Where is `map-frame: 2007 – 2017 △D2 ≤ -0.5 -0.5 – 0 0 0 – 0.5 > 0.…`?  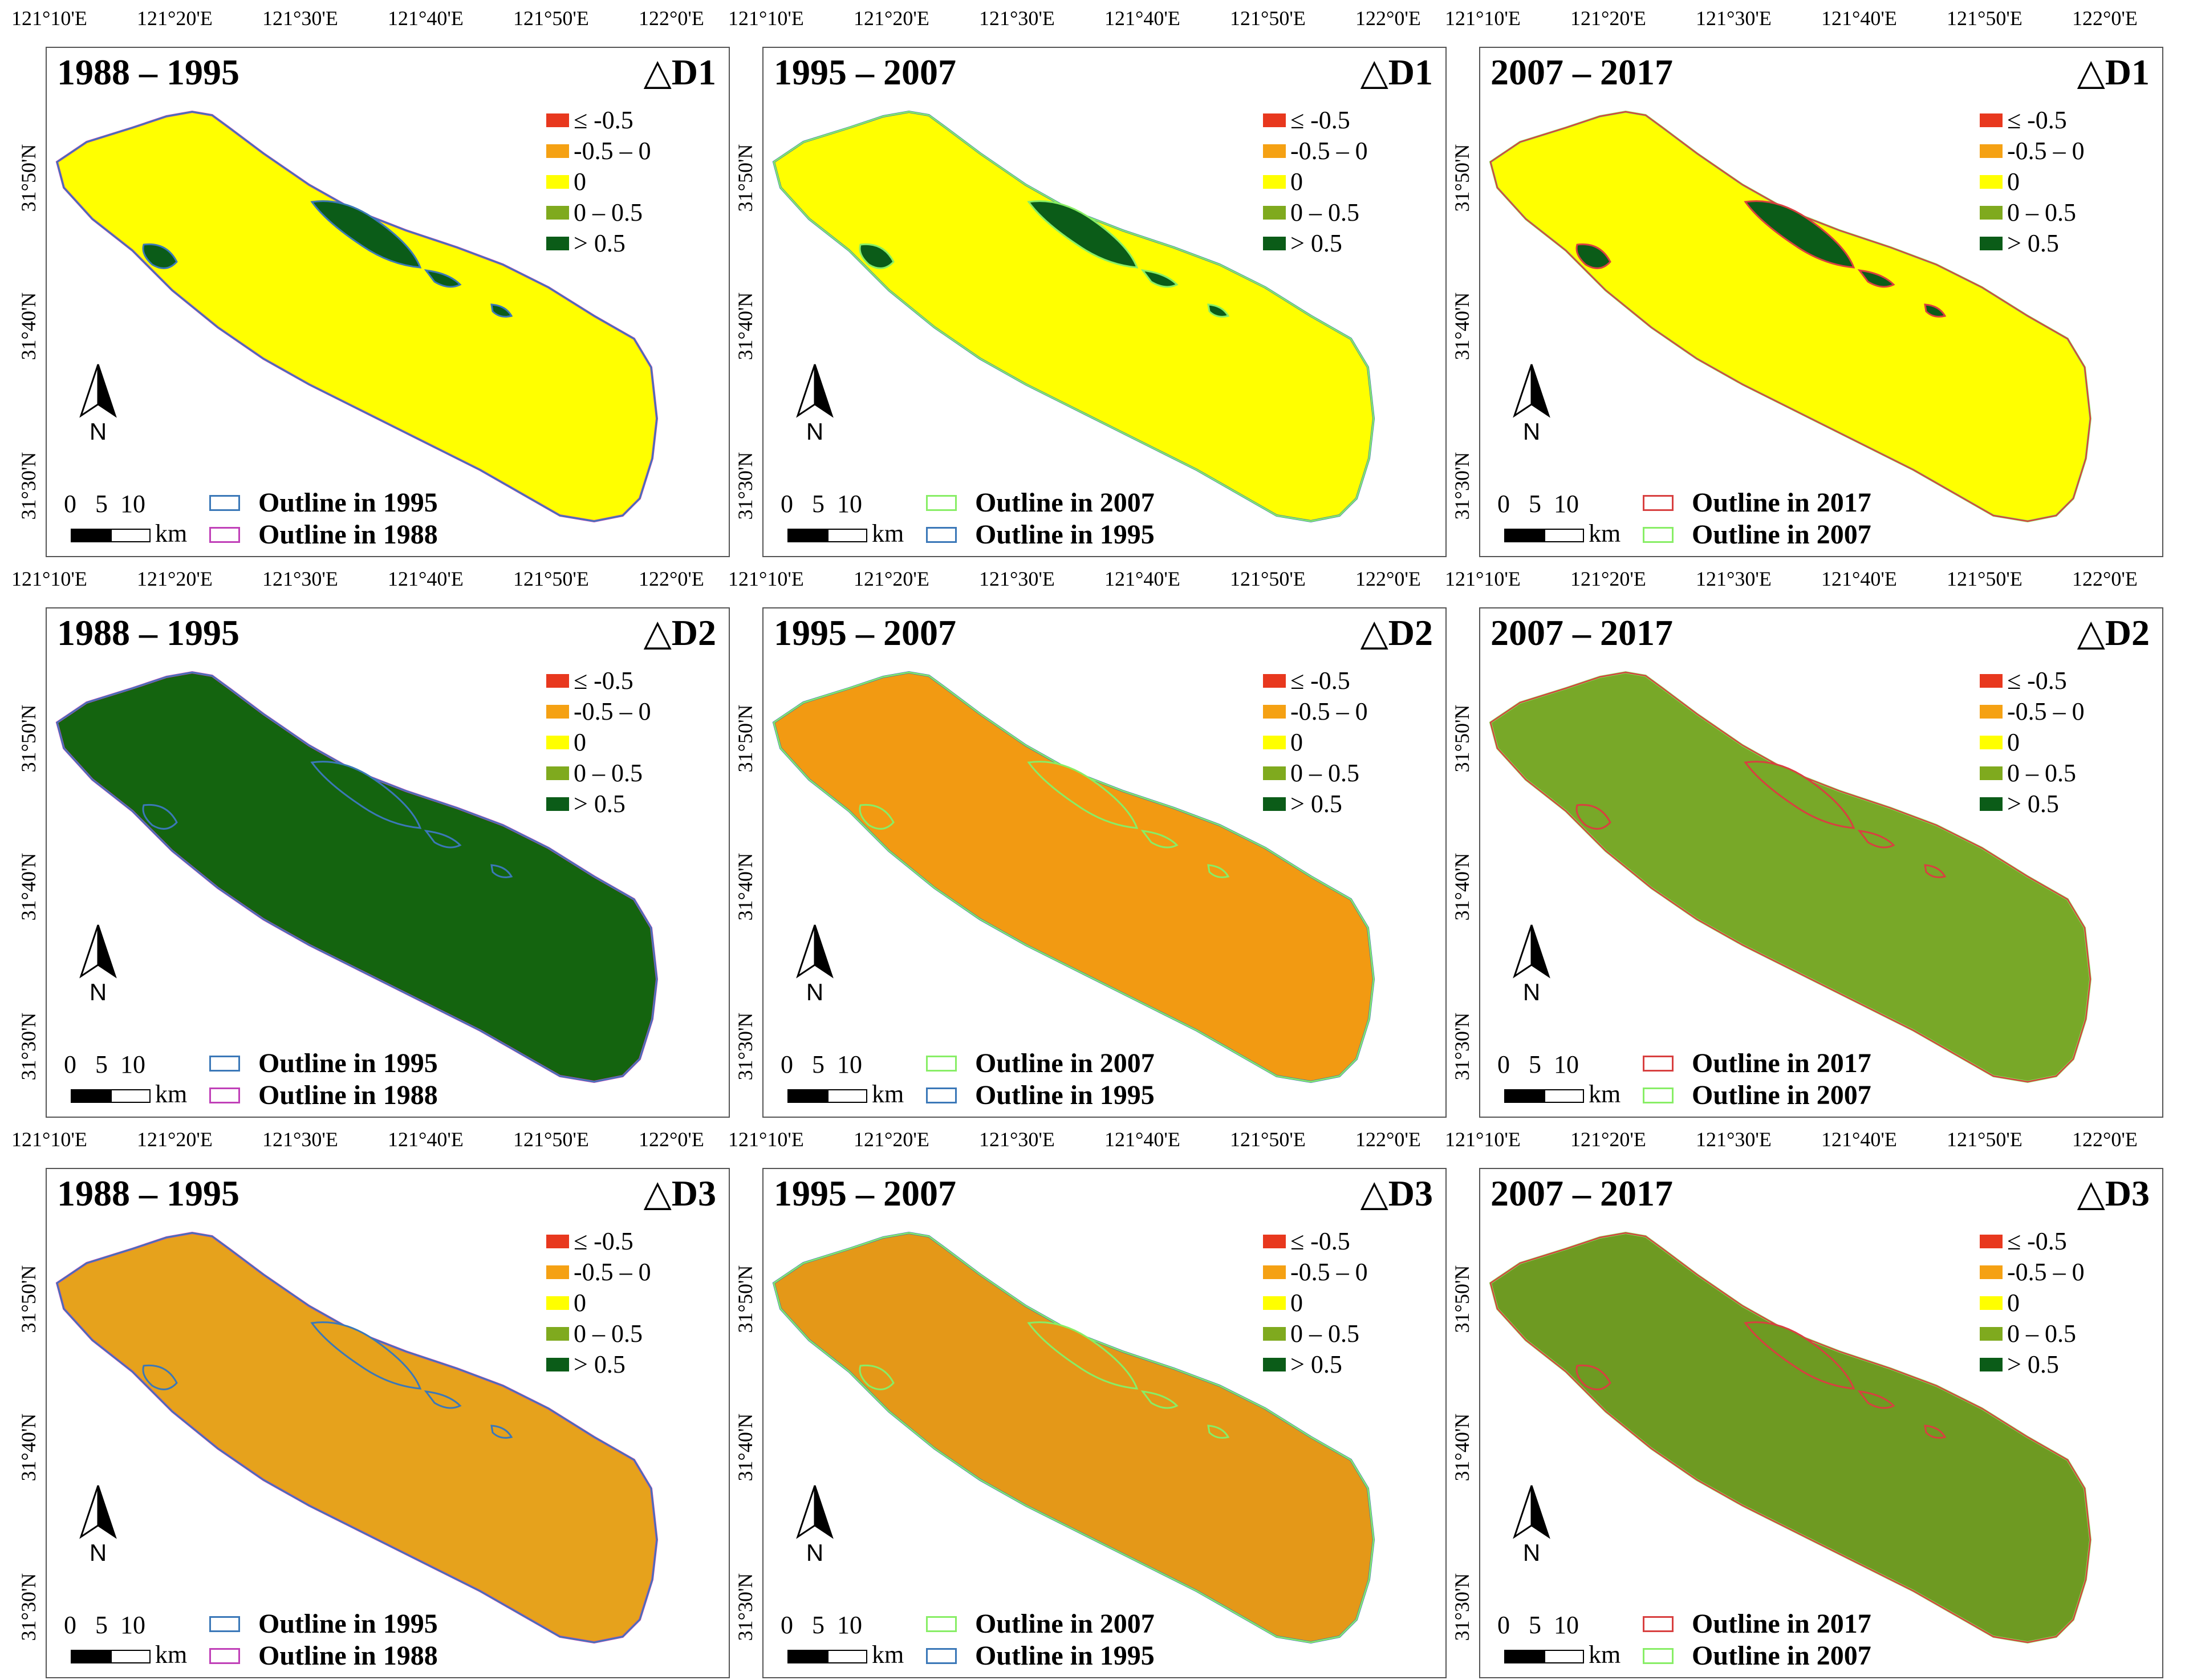
map-frame: 2007 – 2017 △D2 ≤ -0.5 -0.5 – 0 0 0 – 0.5 > 0.… is located at coordinates (1821, 862).